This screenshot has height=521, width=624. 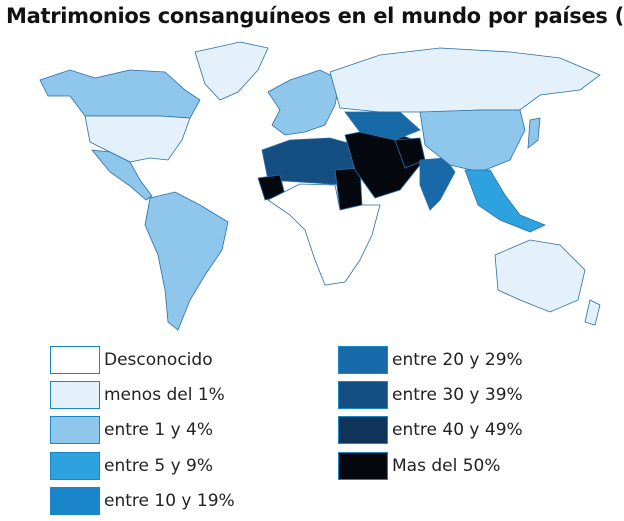 What do you see at coordinates (231, 71) in the screenshot?
I see `greenland` at bounding box center [231, 71].